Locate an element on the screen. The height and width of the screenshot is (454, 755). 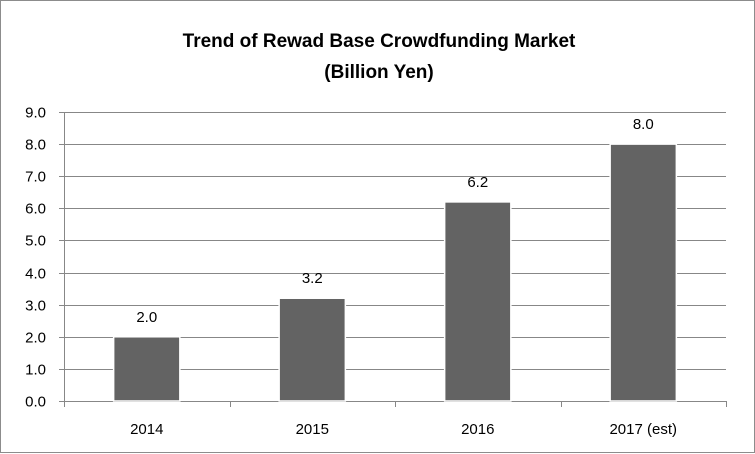
y-tick-label: 9.0 is located at coordinates (35, 113).